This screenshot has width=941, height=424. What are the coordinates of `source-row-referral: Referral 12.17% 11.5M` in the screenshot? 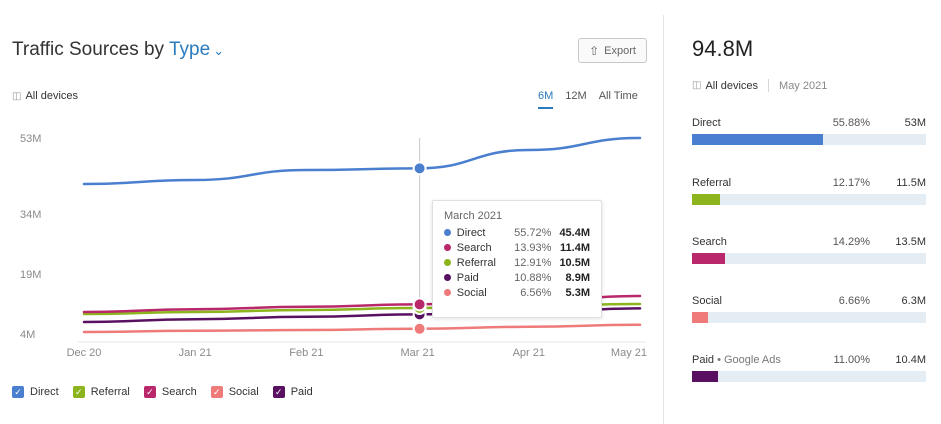 It's located at (809, 192).